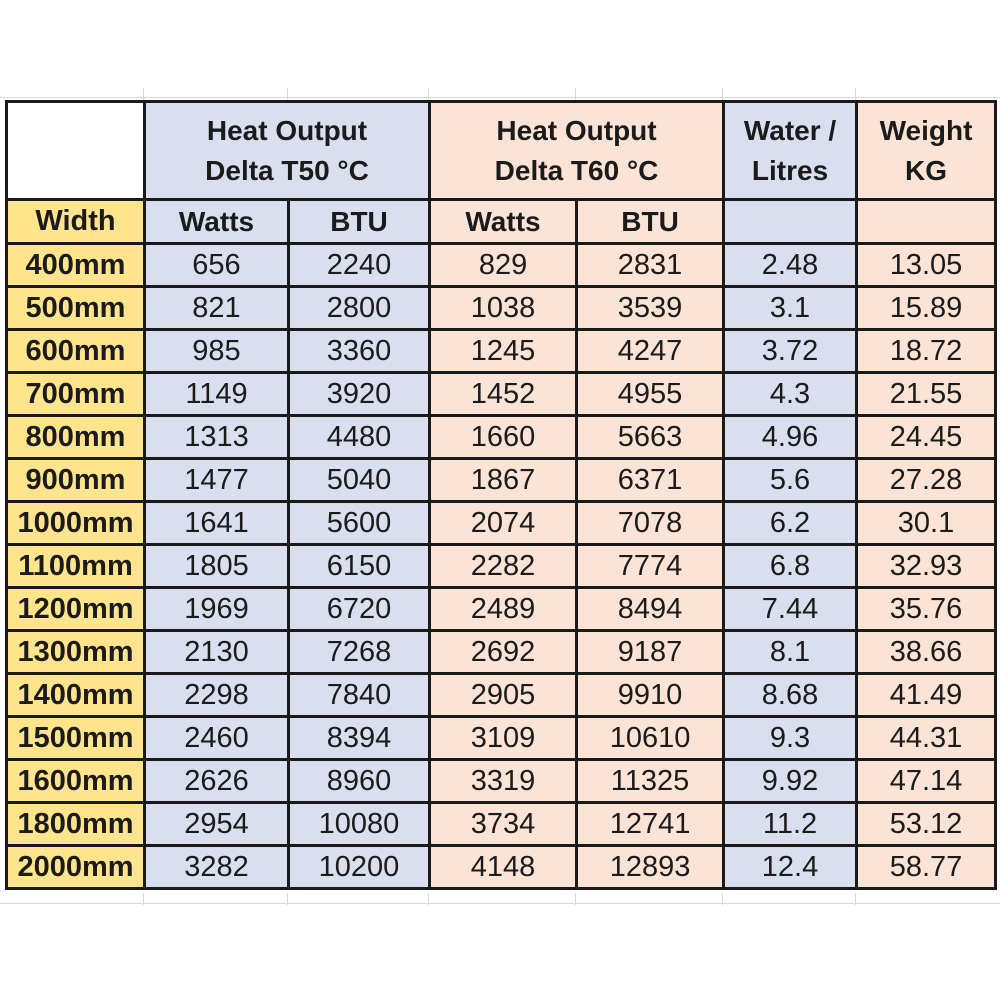 The width and height of the screenshot is (1000, 1000). I want to click on weight-kg-cell: 30.1, so click(926, 523).